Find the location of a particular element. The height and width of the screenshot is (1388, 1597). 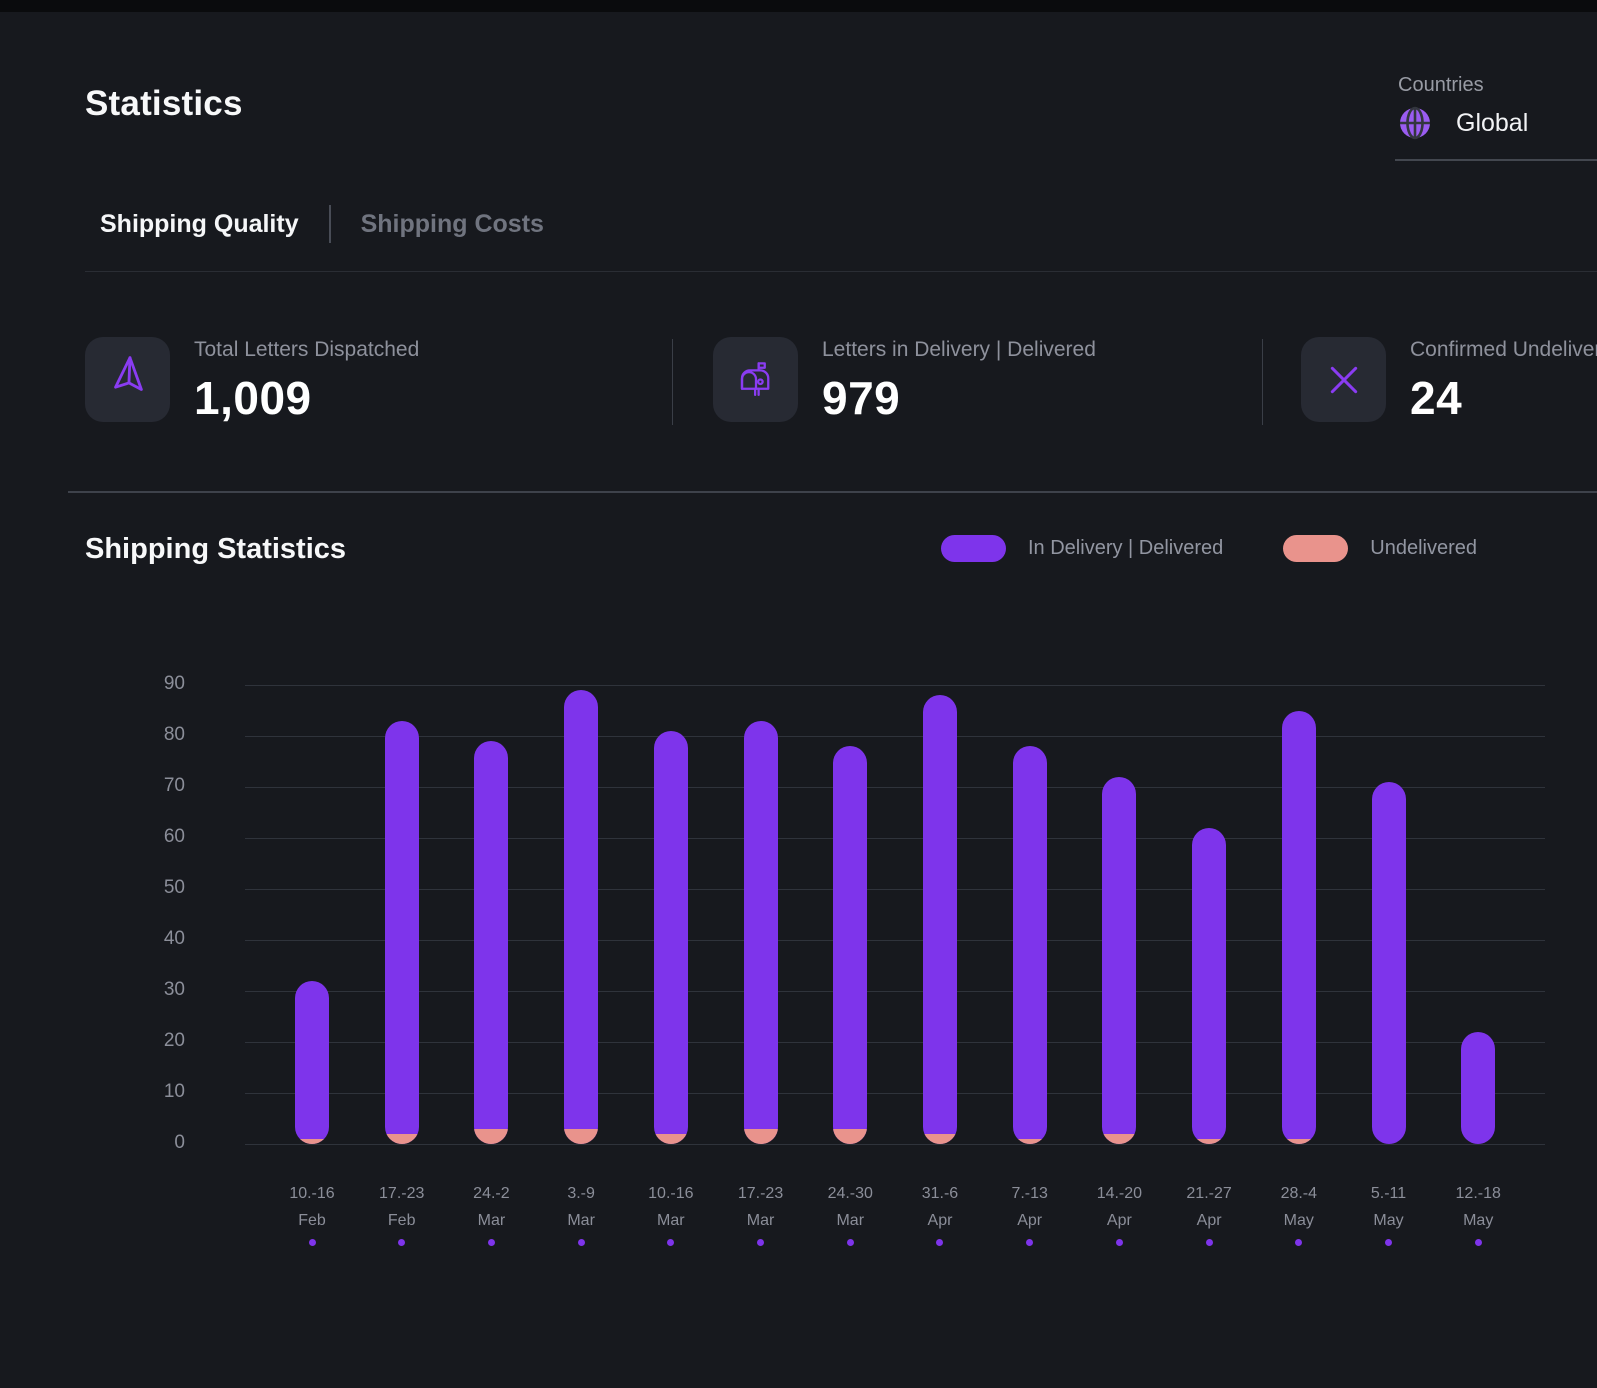

tabs-divider is located at coordinates (841, 271).